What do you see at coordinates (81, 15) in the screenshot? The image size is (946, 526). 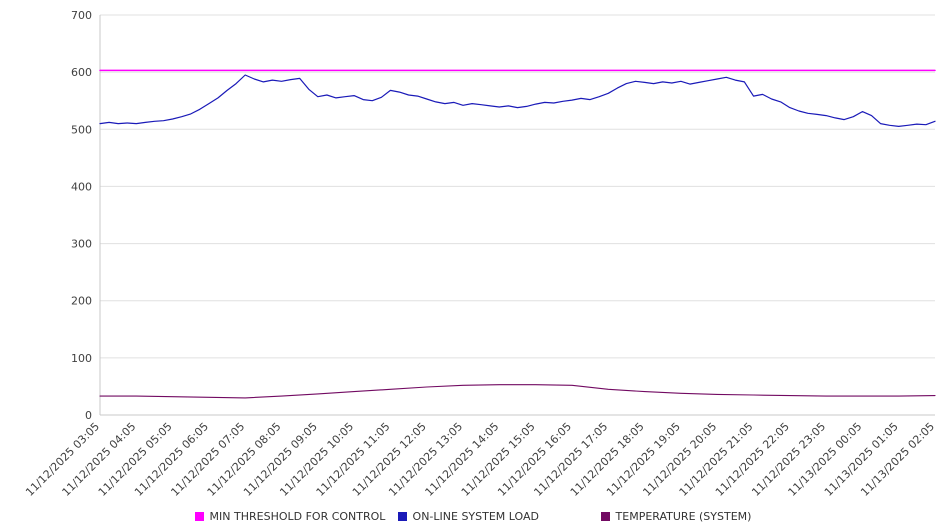 I see `y-tick-label: 700` at bounding box center [81, 15].